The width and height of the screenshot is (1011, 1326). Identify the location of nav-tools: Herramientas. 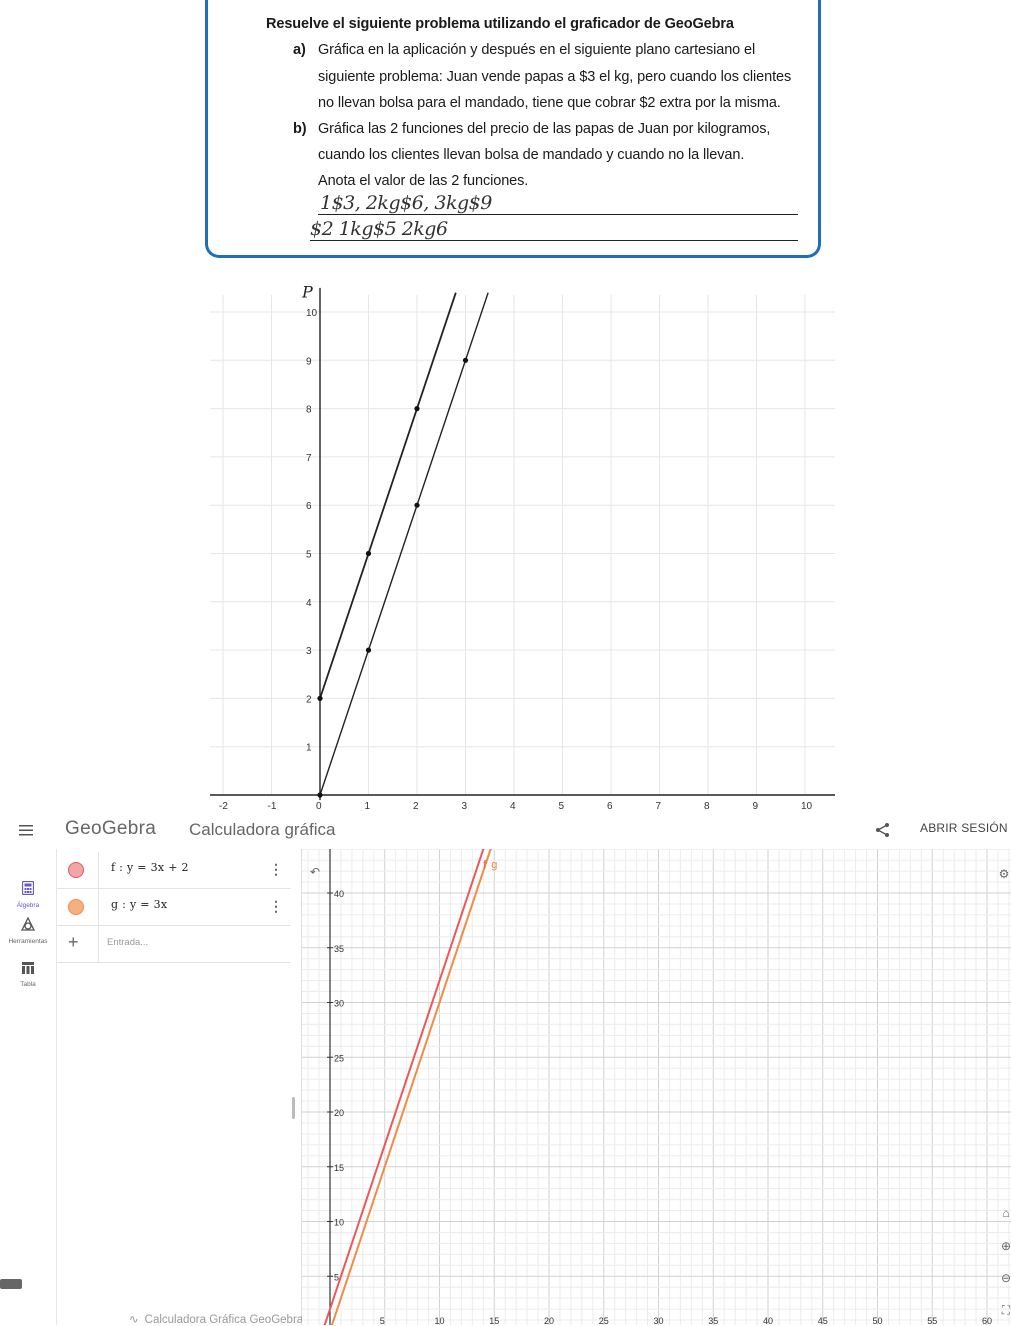
(28, 930).